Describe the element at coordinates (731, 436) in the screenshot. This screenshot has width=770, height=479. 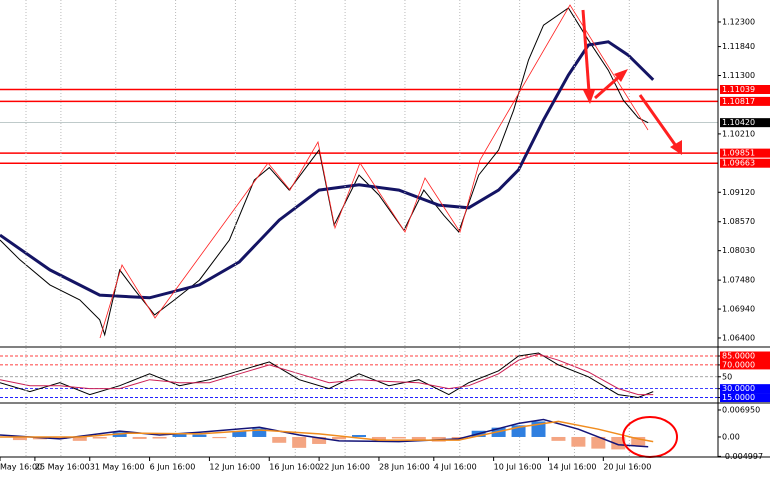
I see `y-tick-label: 0.00` at that location.